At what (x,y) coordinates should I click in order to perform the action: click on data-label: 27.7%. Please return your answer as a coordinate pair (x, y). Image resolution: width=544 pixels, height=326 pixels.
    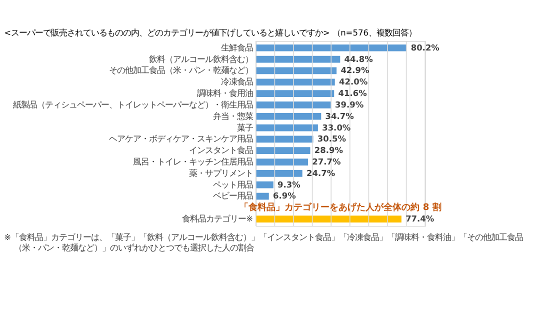
    Looking at the image, I should click on (326, 161).